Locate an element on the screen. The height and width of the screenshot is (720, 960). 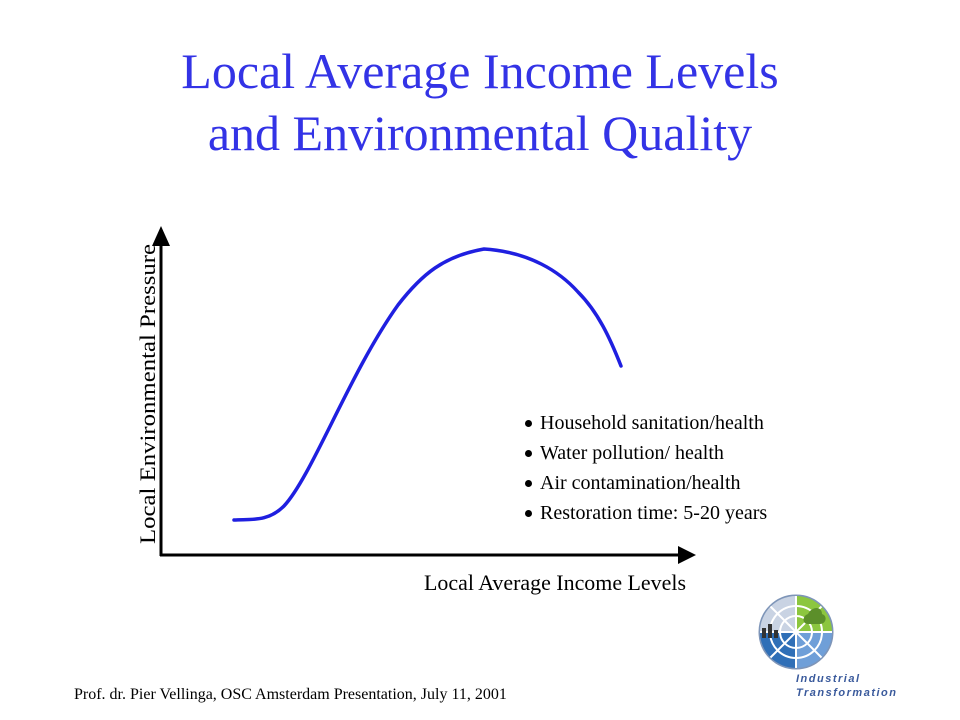
list-item: Air contamination/health is located at coordinates (644, 483).